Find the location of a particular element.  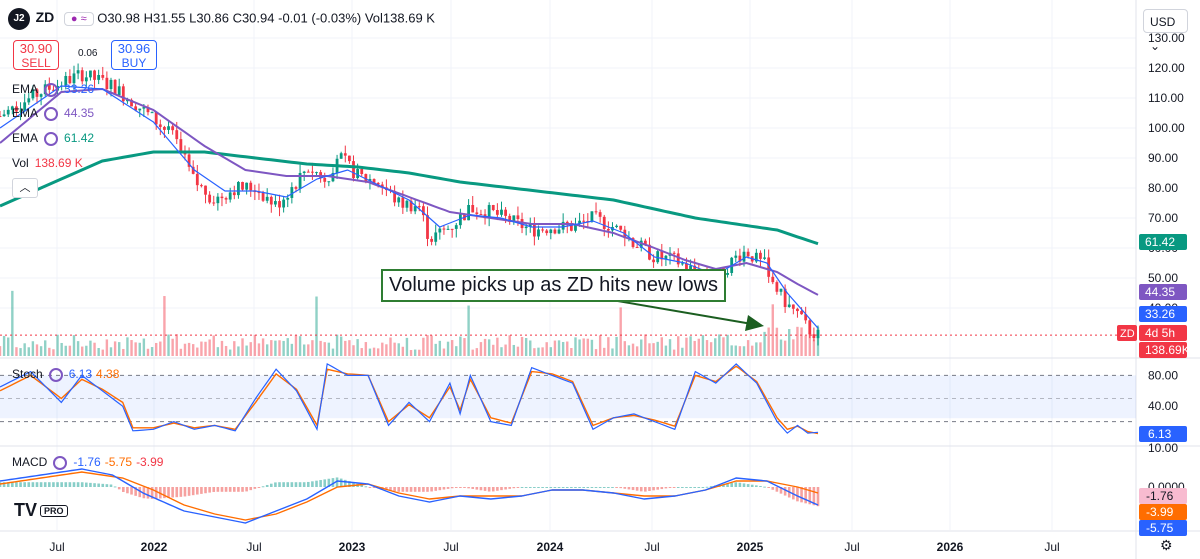

collapse-legend-button: ︿ is located at coordinates (25, 188).